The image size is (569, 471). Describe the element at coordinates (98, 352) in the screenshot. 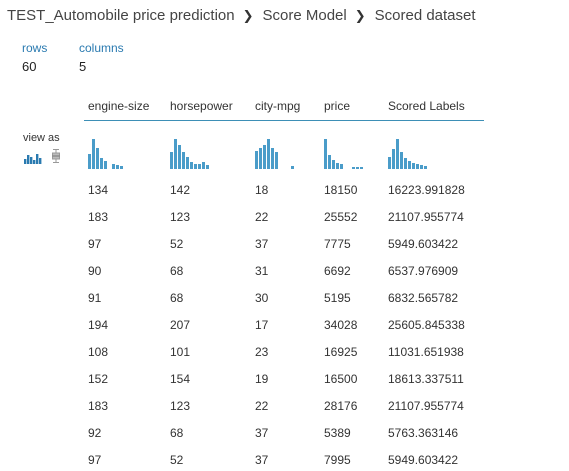

I see `cell-engine-size: 108` at that location.